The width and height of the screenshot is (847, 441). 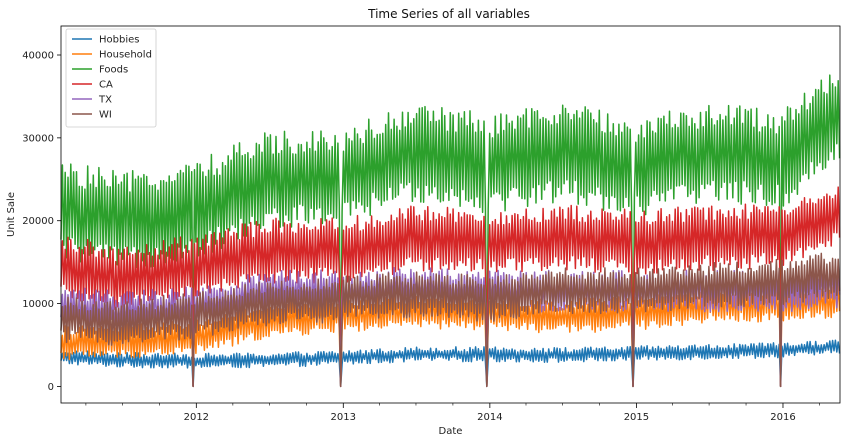 I want to click on y-axis: 0 10000 20000 30000 40000, so click(x=41, y=222).